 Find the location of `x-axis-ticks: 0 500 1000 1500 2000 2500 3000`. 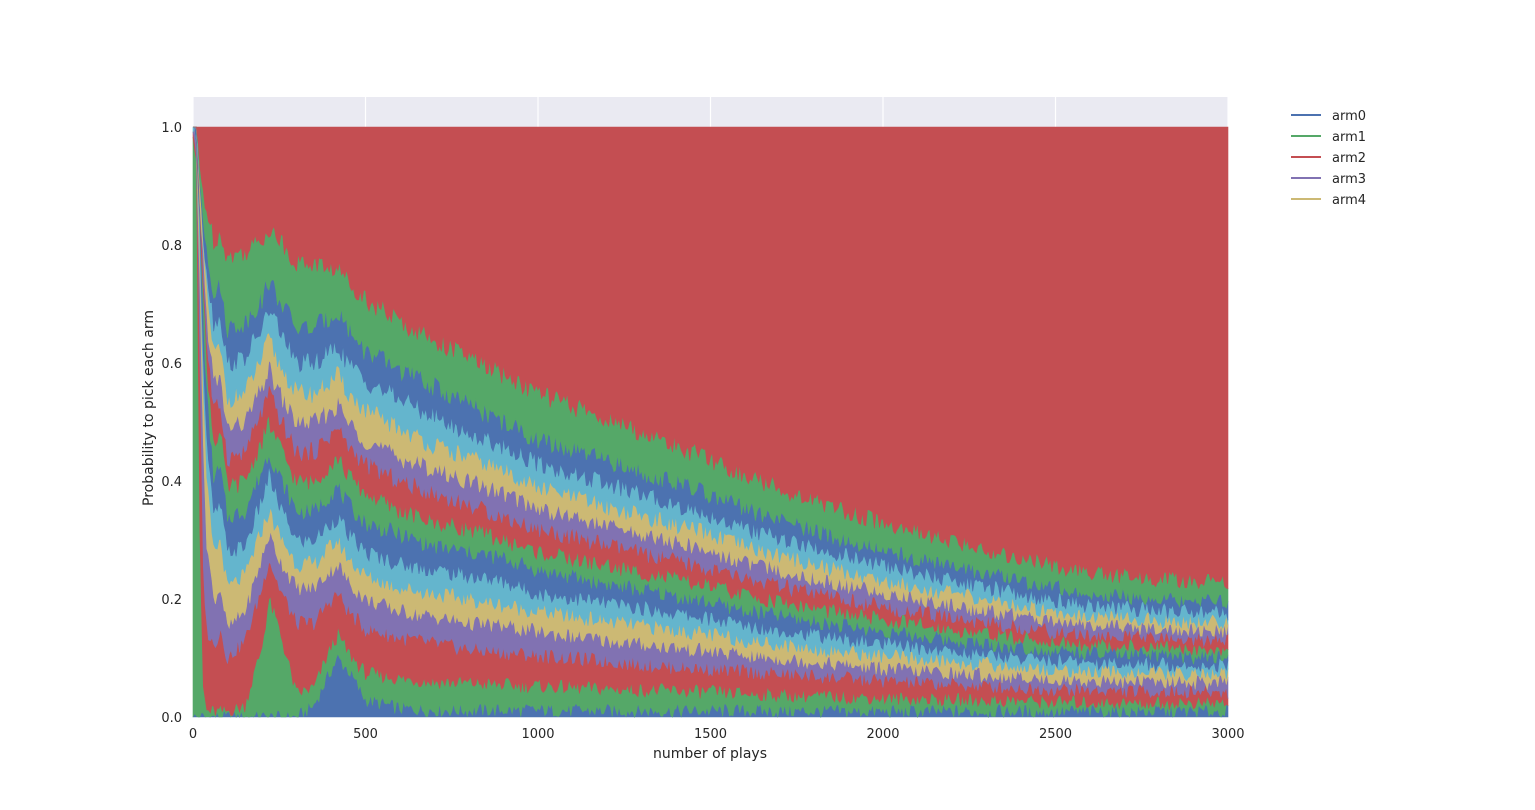

x-axis-ticks: 0 500 1000 1500 2000 2500 3000 is located at coordinates (717, 734).